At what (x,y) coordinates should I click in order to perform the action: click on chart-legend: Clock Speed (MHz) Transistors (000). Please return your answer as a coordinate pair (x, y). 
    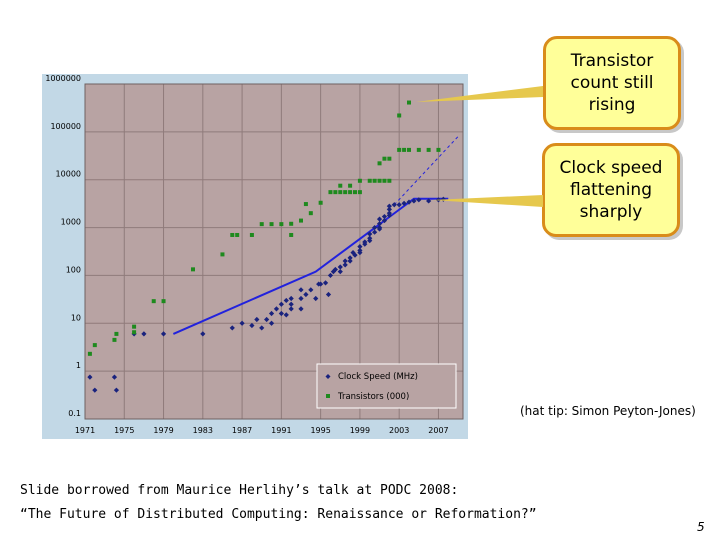
    Looking at the image, I should click on (386, 386).